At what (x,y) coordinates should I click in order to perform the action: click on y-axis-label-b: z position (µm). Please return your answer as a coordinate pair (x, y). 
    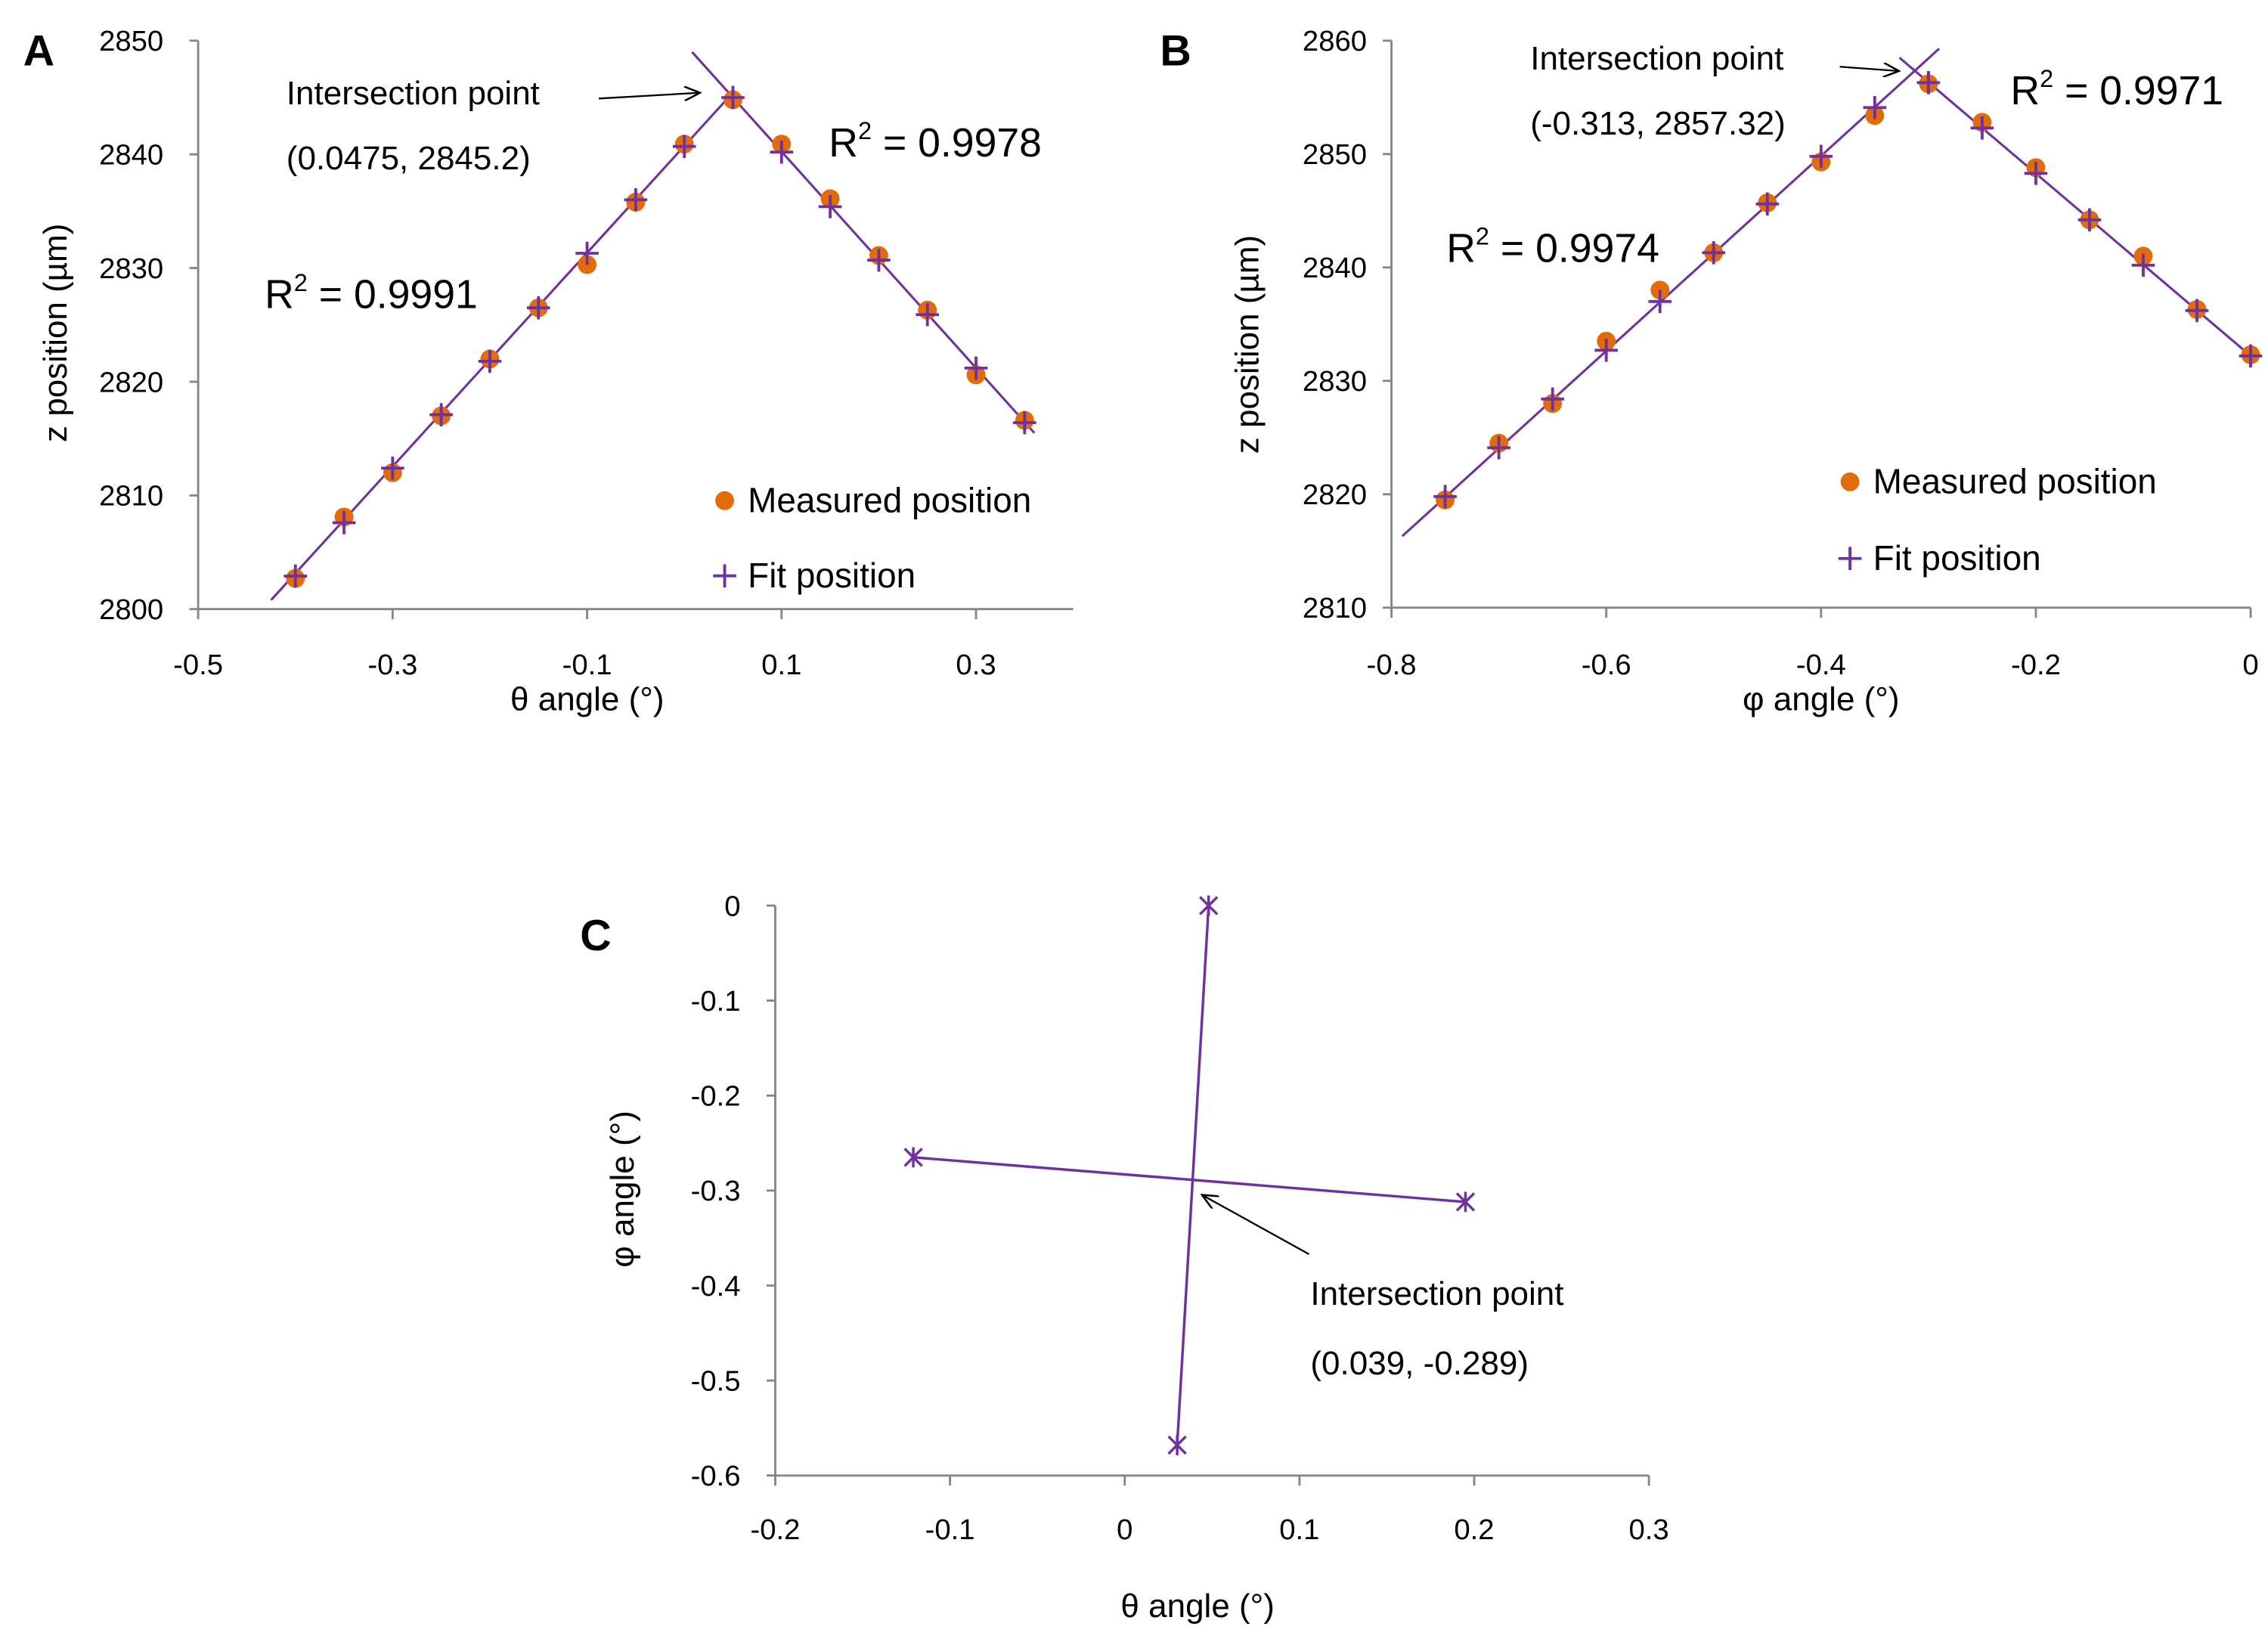
    Looking at the image, I should click on (1247, 344).